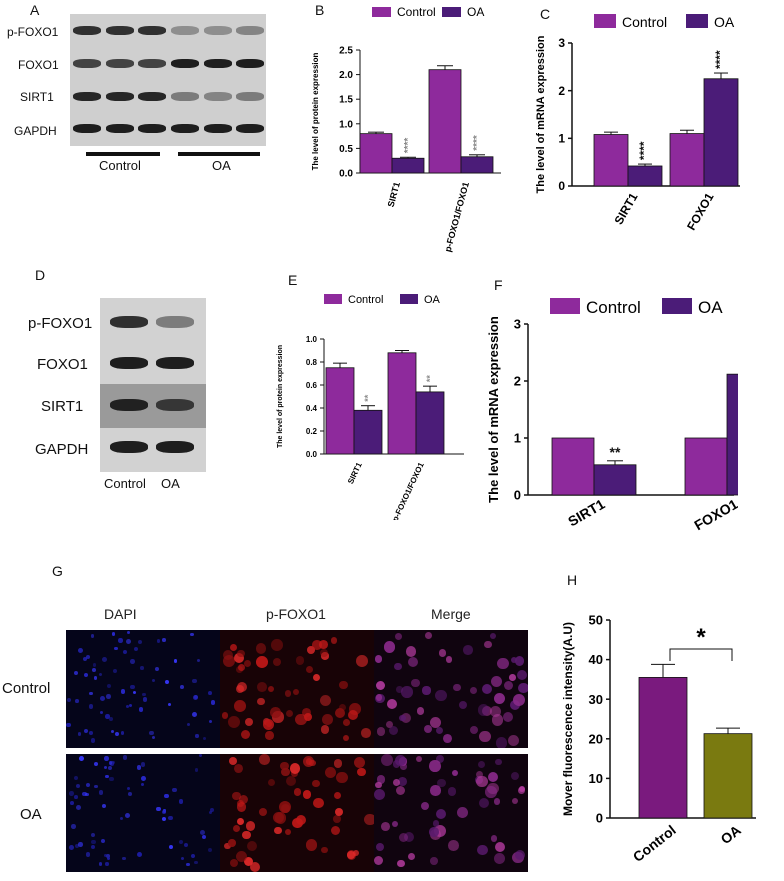 The image size is (784, 881). Describe the element at coordinates (293, 280) in the screenshot. I see `panel-letter-e: E` at that location.